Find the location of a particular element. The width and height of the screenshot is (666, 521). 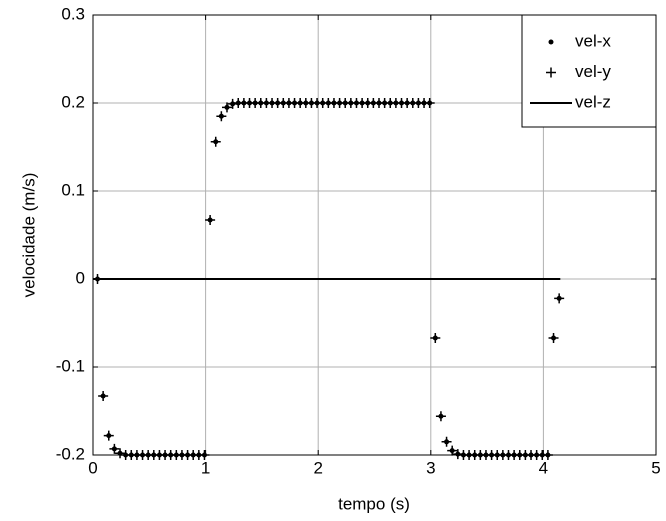

y-tick-label: 0.2 is located at coordinates (73, 101).